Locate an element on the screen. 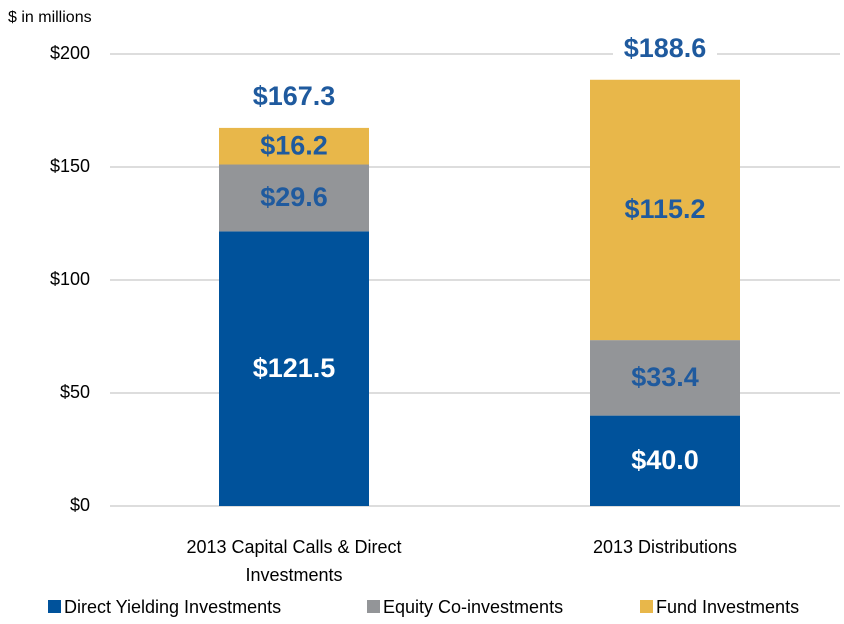 This screenshot has width=844, height=624. total-label: $167.3 is located at coordinates (294, 96).